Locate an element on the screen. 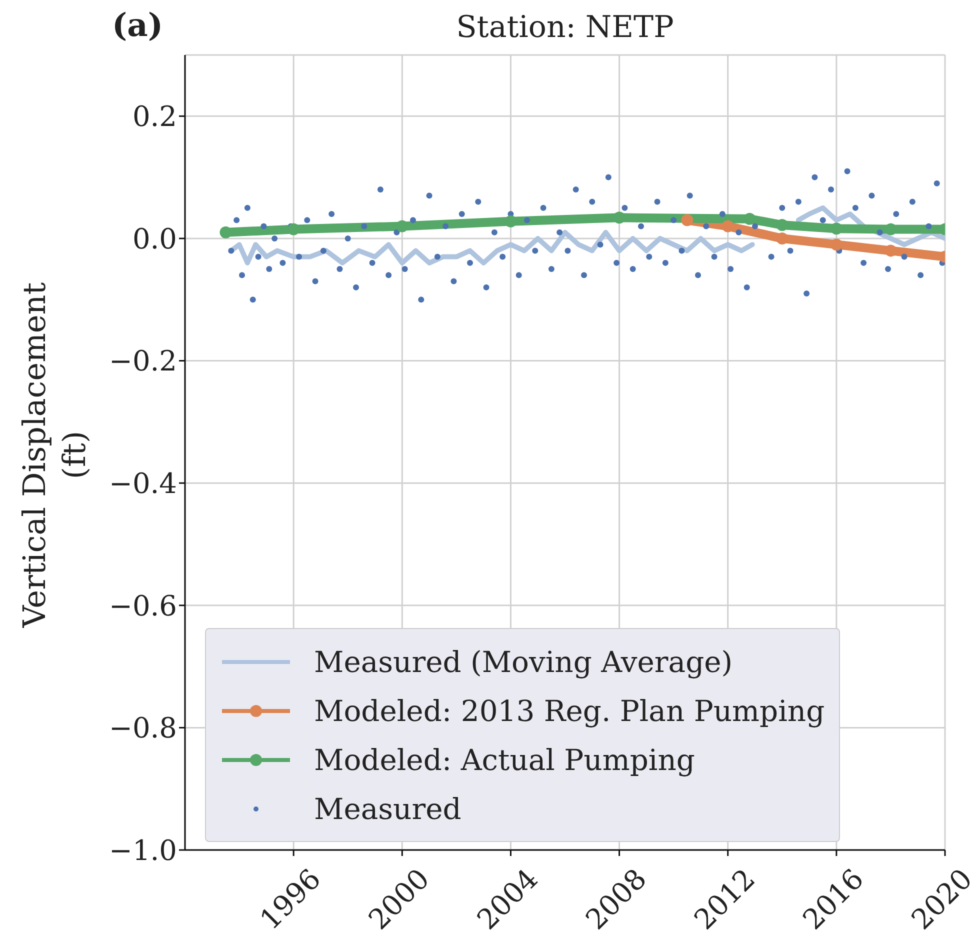  legend-label: Modeled: Actual Pumping is located at coordinates (504, 759).